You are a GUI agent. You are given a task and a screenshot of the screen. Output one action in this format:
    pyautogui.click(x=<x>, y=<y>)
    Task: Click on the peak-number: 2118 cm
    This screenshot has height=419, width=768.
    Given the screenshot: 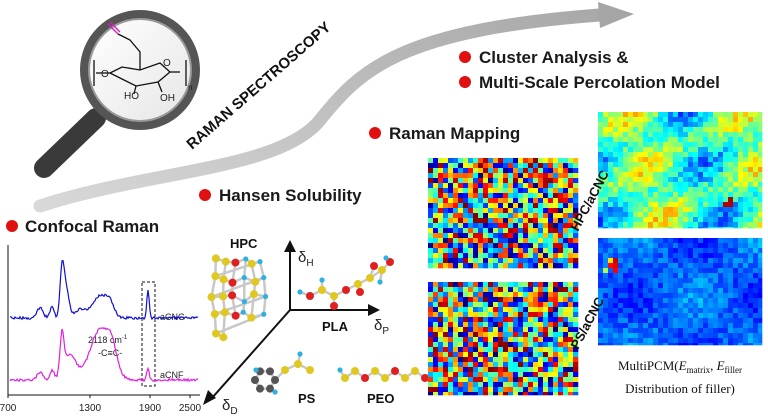 What is the action you would take?
    pyautogui.click(x=105, y=340)
    